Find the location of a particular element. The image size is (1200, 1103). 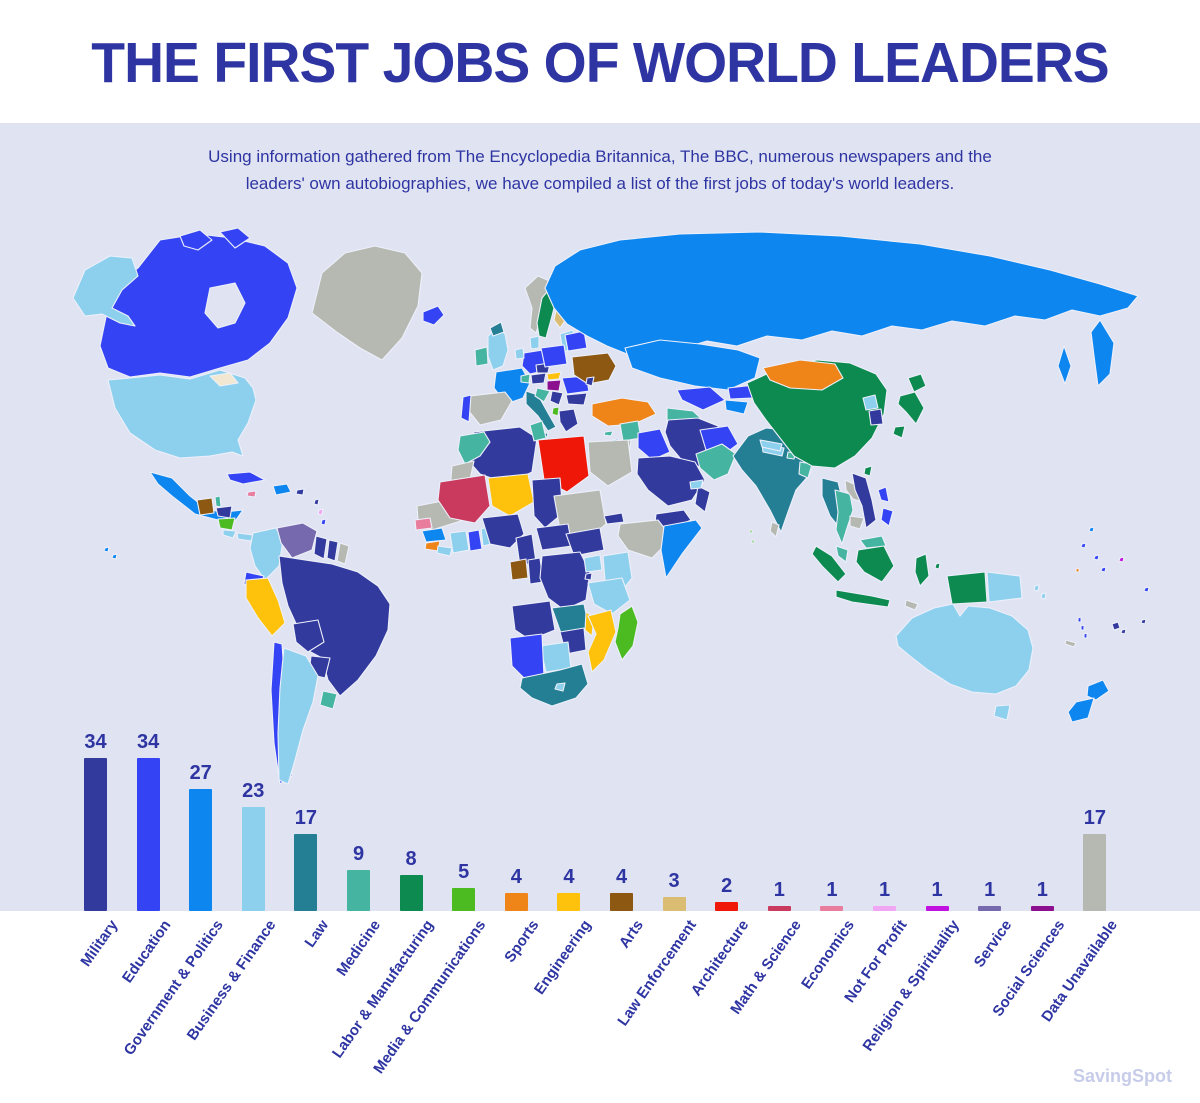

map-region-png-west is located at coordinates (967, 588).